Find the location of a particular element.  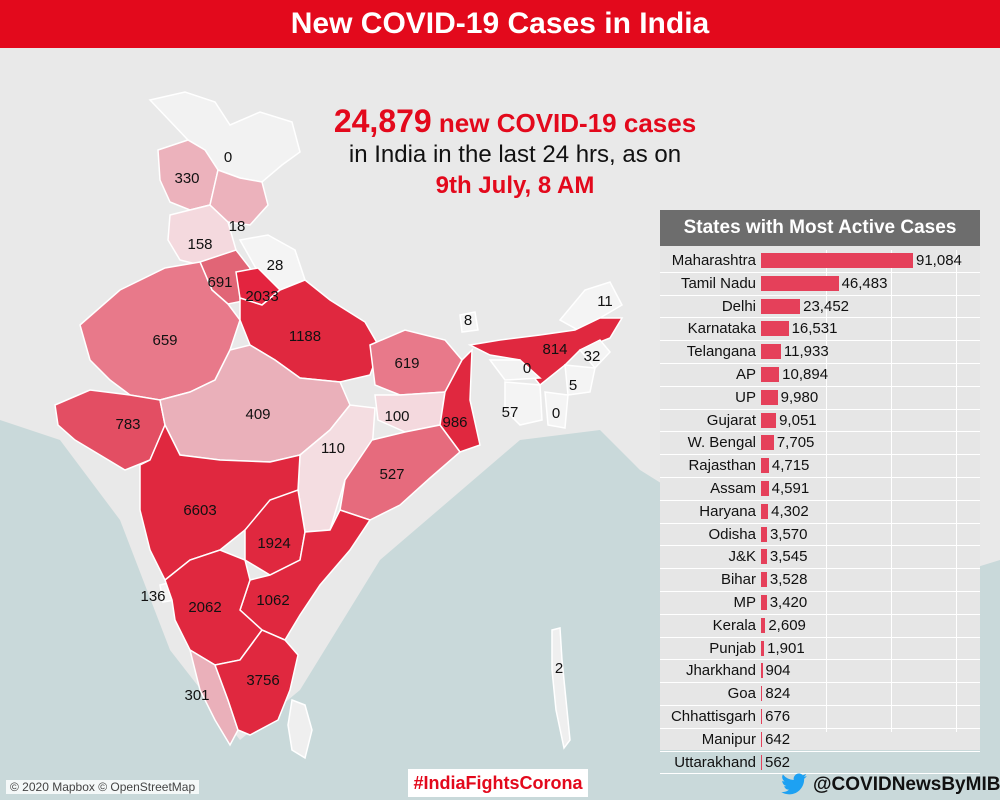

bar-value-label: 10,894 is located at coordinates (805, 374).